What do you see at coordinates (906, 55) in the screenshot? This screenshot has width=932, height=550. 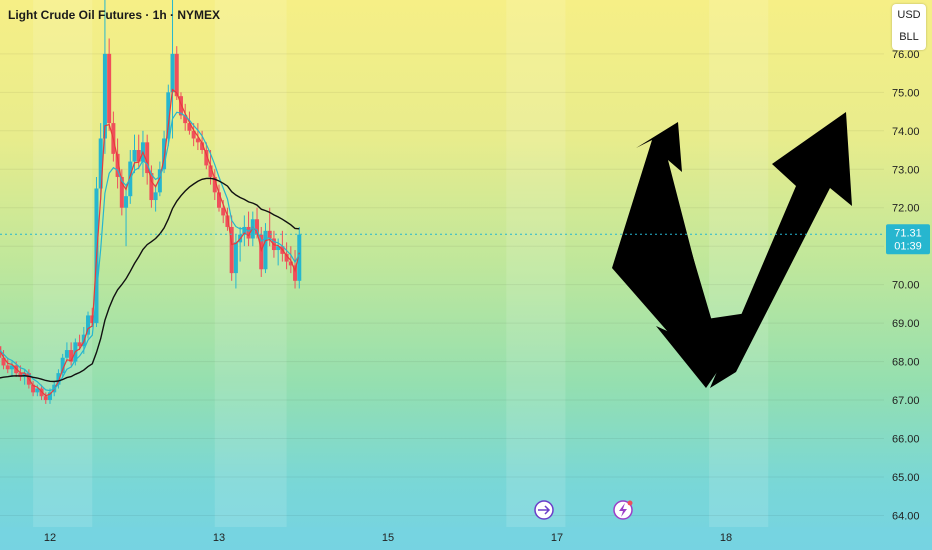 I see `y-tick-label: 76.00` at bounding box center [906, 55].